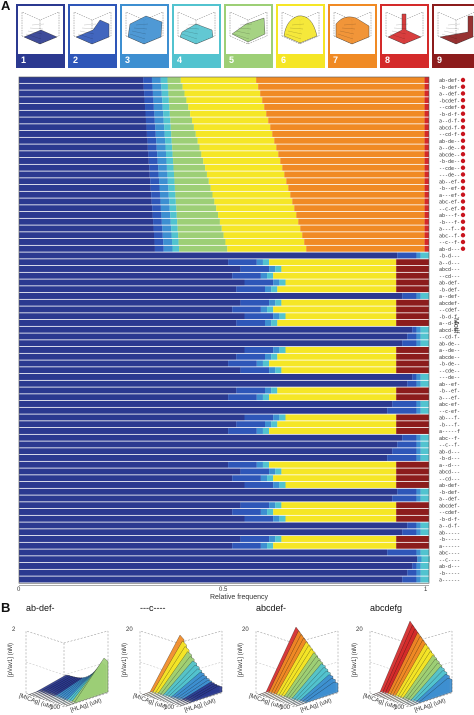  What do you see at coordinates (76, 60) in the screenshot?
I see `class-2-number: 2` at bounding box center [76, 60].